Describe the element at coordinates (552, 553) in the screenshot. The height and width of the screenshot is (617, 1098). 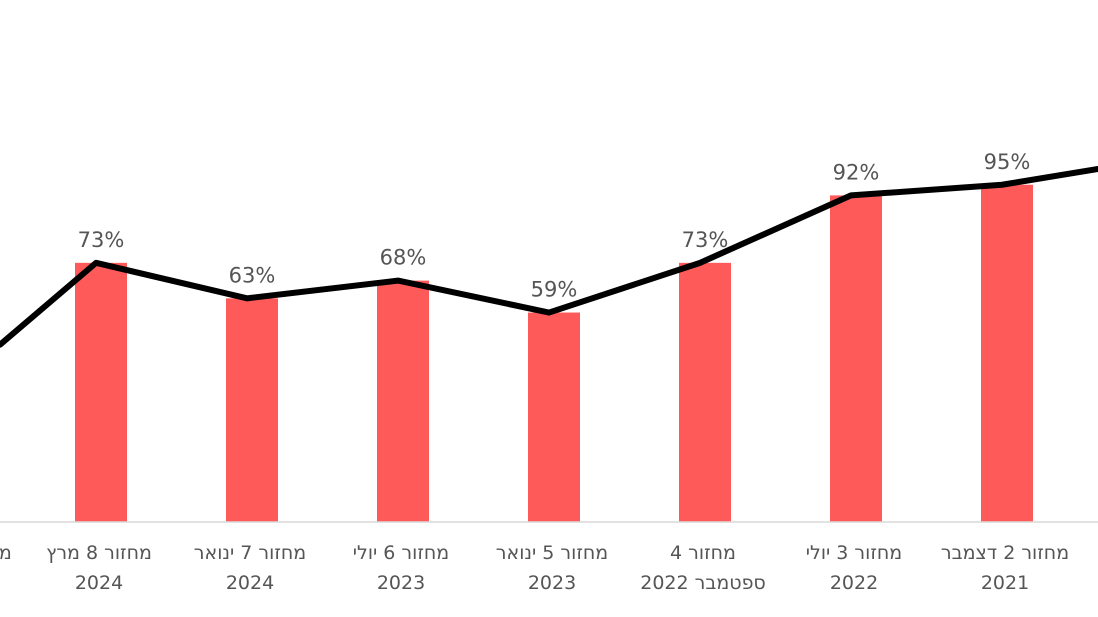
I see `x-tick-label-4-line1: מחזור 5 ינואר` at that location.